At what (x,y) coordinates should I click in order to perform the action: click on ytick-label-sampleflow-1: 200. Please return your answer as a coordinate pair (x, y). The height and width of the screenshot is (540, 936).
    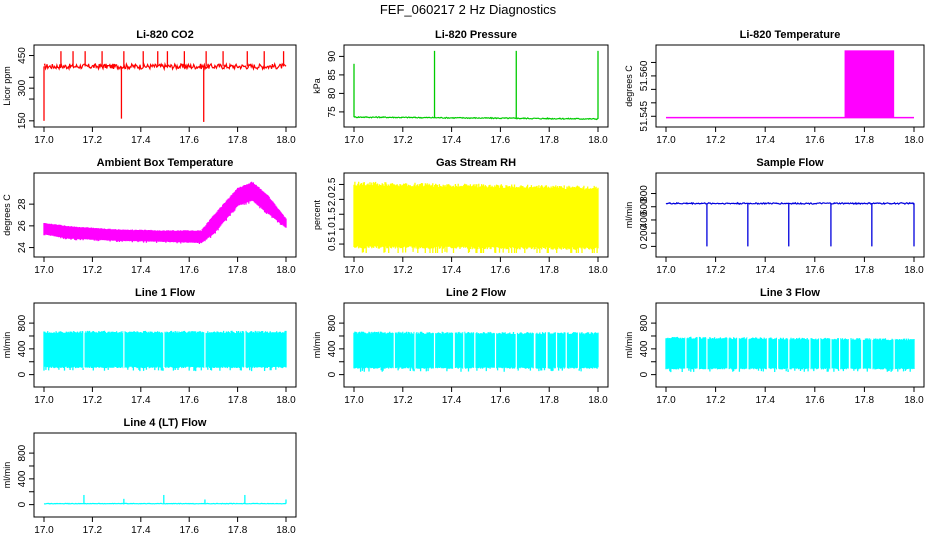
    Looking at the image, I should click on (644, 232).